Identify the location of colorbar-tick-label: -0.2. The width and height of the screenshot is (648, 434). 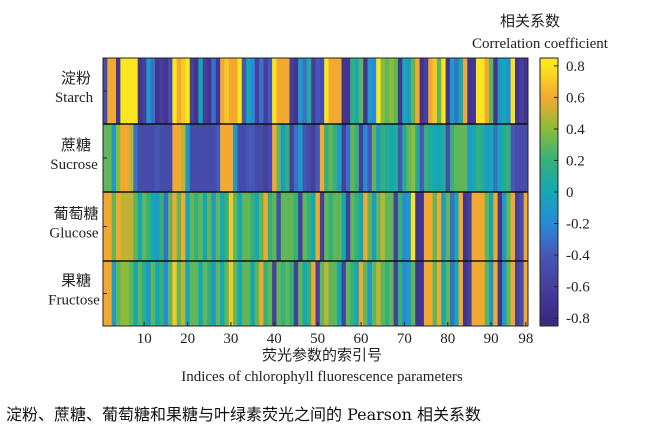
(578, 225).